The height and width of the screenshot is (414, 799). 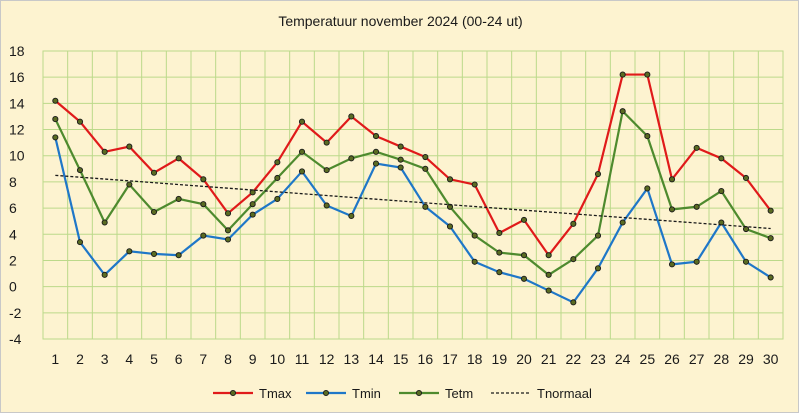 I want to click on legend-marker-tmin, so click(x=326, y=393).